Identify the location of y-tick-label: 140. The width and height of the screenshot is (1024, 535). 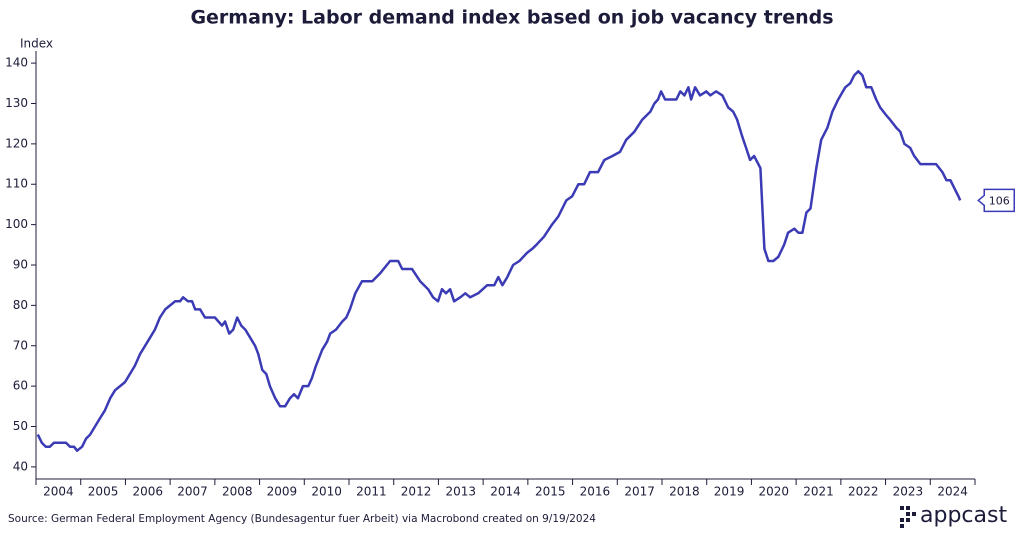
(16, 63).